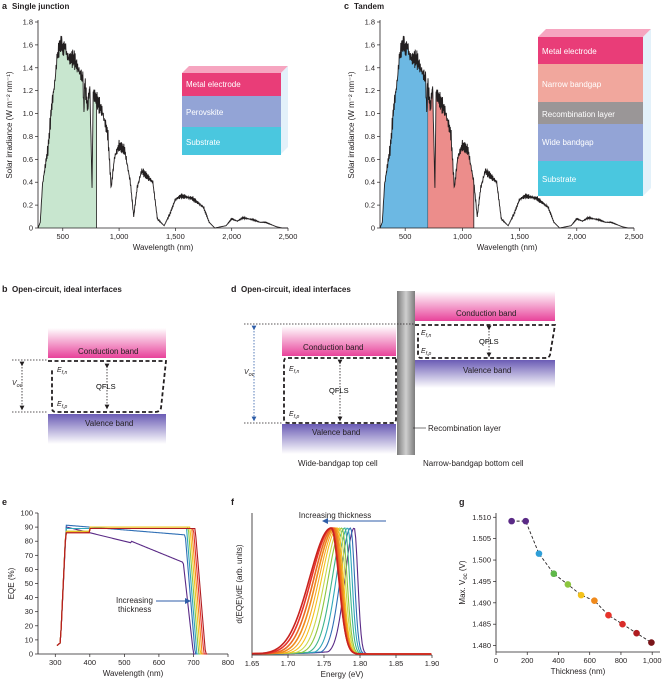 The width and height of the screenshot is (671, 685). I want to click on b-conduction-label: Conduction band, so click(108, 351).